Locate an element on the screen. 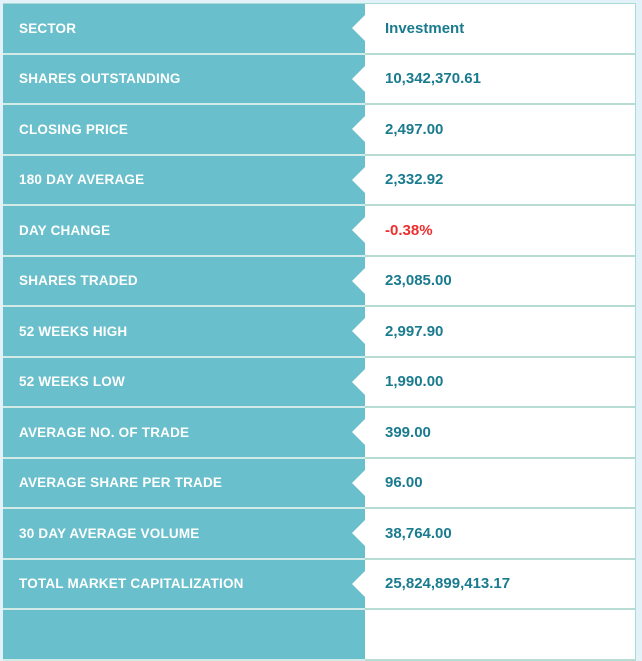 The width and height of the screenshot is (642, 661). table-row: SHARES OUTSTANDING 10,342,370.61 is located at coordinates (319, 79).